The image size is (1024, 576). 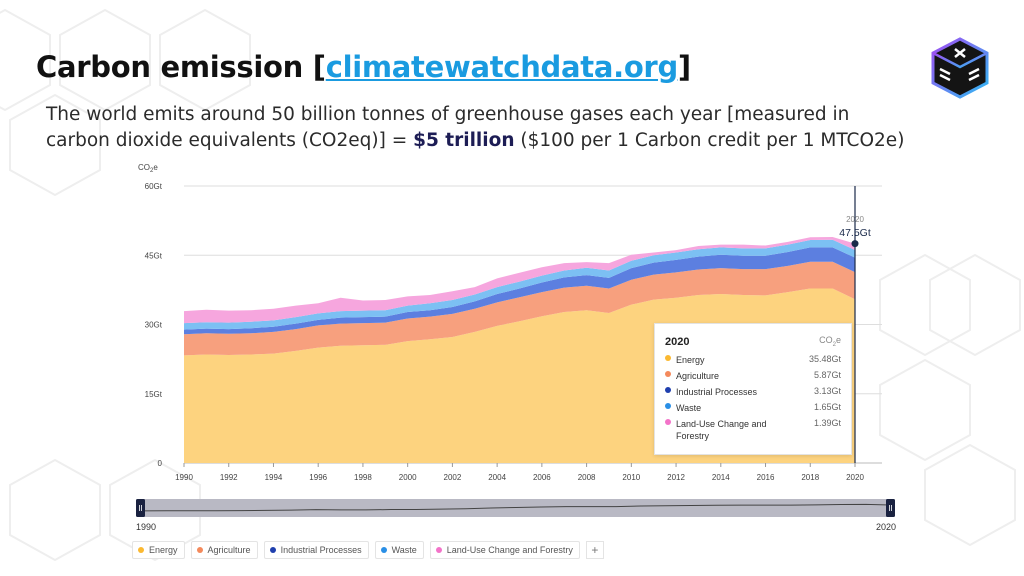 I want to click on x-tick-label: 2010, so click(x=631, y=477).